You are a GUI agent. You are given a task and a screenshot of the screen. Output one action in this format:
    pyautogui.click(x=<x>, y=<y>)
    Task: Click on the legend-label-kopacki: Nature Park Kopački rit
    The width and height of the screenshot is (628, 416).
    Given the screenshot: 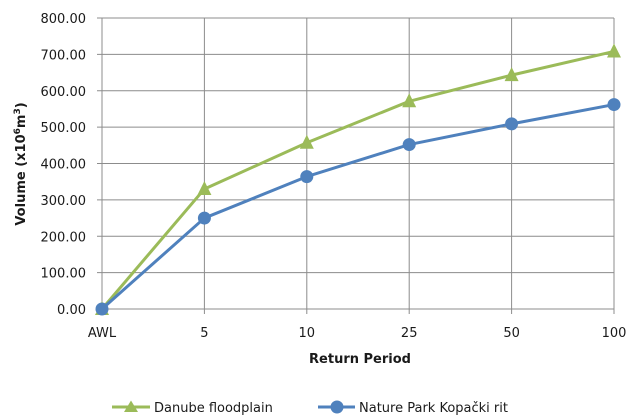 What is the action you would take?
    pyautogui.click(x=433, y=408)
    